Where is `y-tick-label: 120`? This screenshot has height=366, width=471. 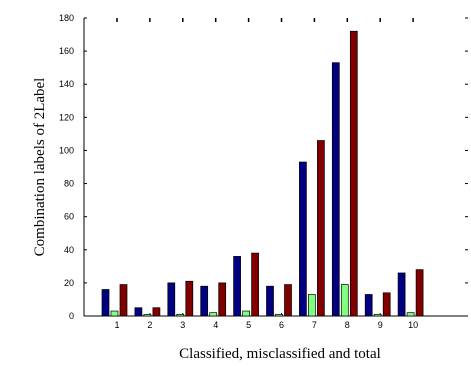
y-tick-label: 120 is located at coordinates (66, 117).